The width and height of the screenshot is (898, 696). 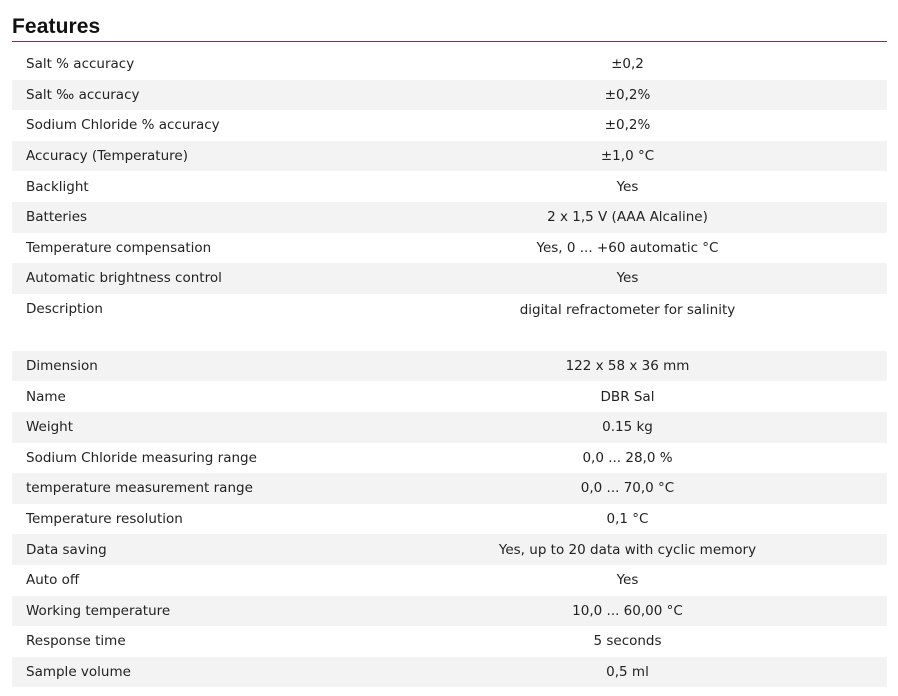 I want to click on spec-label: Salt ‰ accuracy, so click(x=190, y=95).